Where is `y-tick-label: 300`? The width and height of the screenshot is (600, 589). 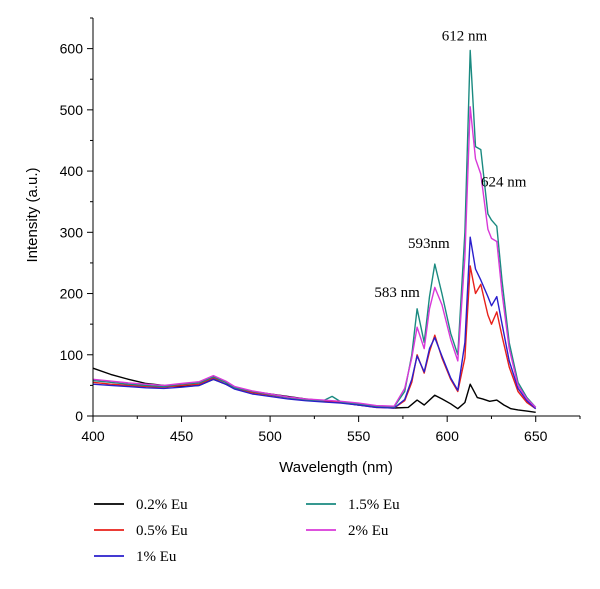
y-tick-label: 300 is located at coordinates (72, 232).